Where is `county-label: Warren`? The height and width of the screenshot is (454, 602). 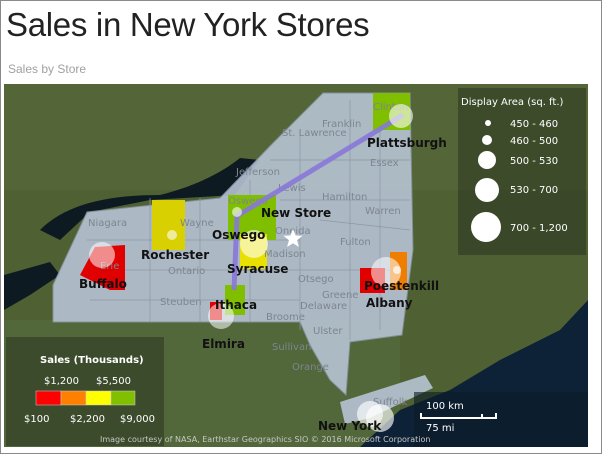
county-label: Warren is located at coordinates (383, 211).